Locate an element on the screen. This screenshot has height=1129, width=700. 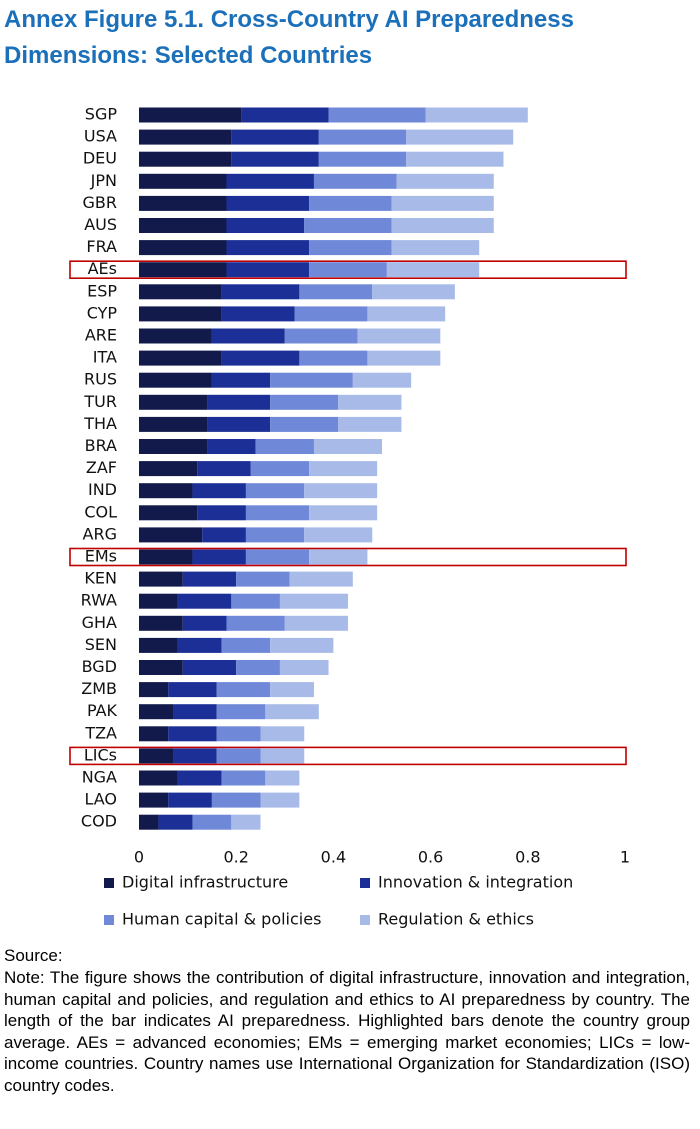
category-label: ITA is located at coordinates (105, 357).